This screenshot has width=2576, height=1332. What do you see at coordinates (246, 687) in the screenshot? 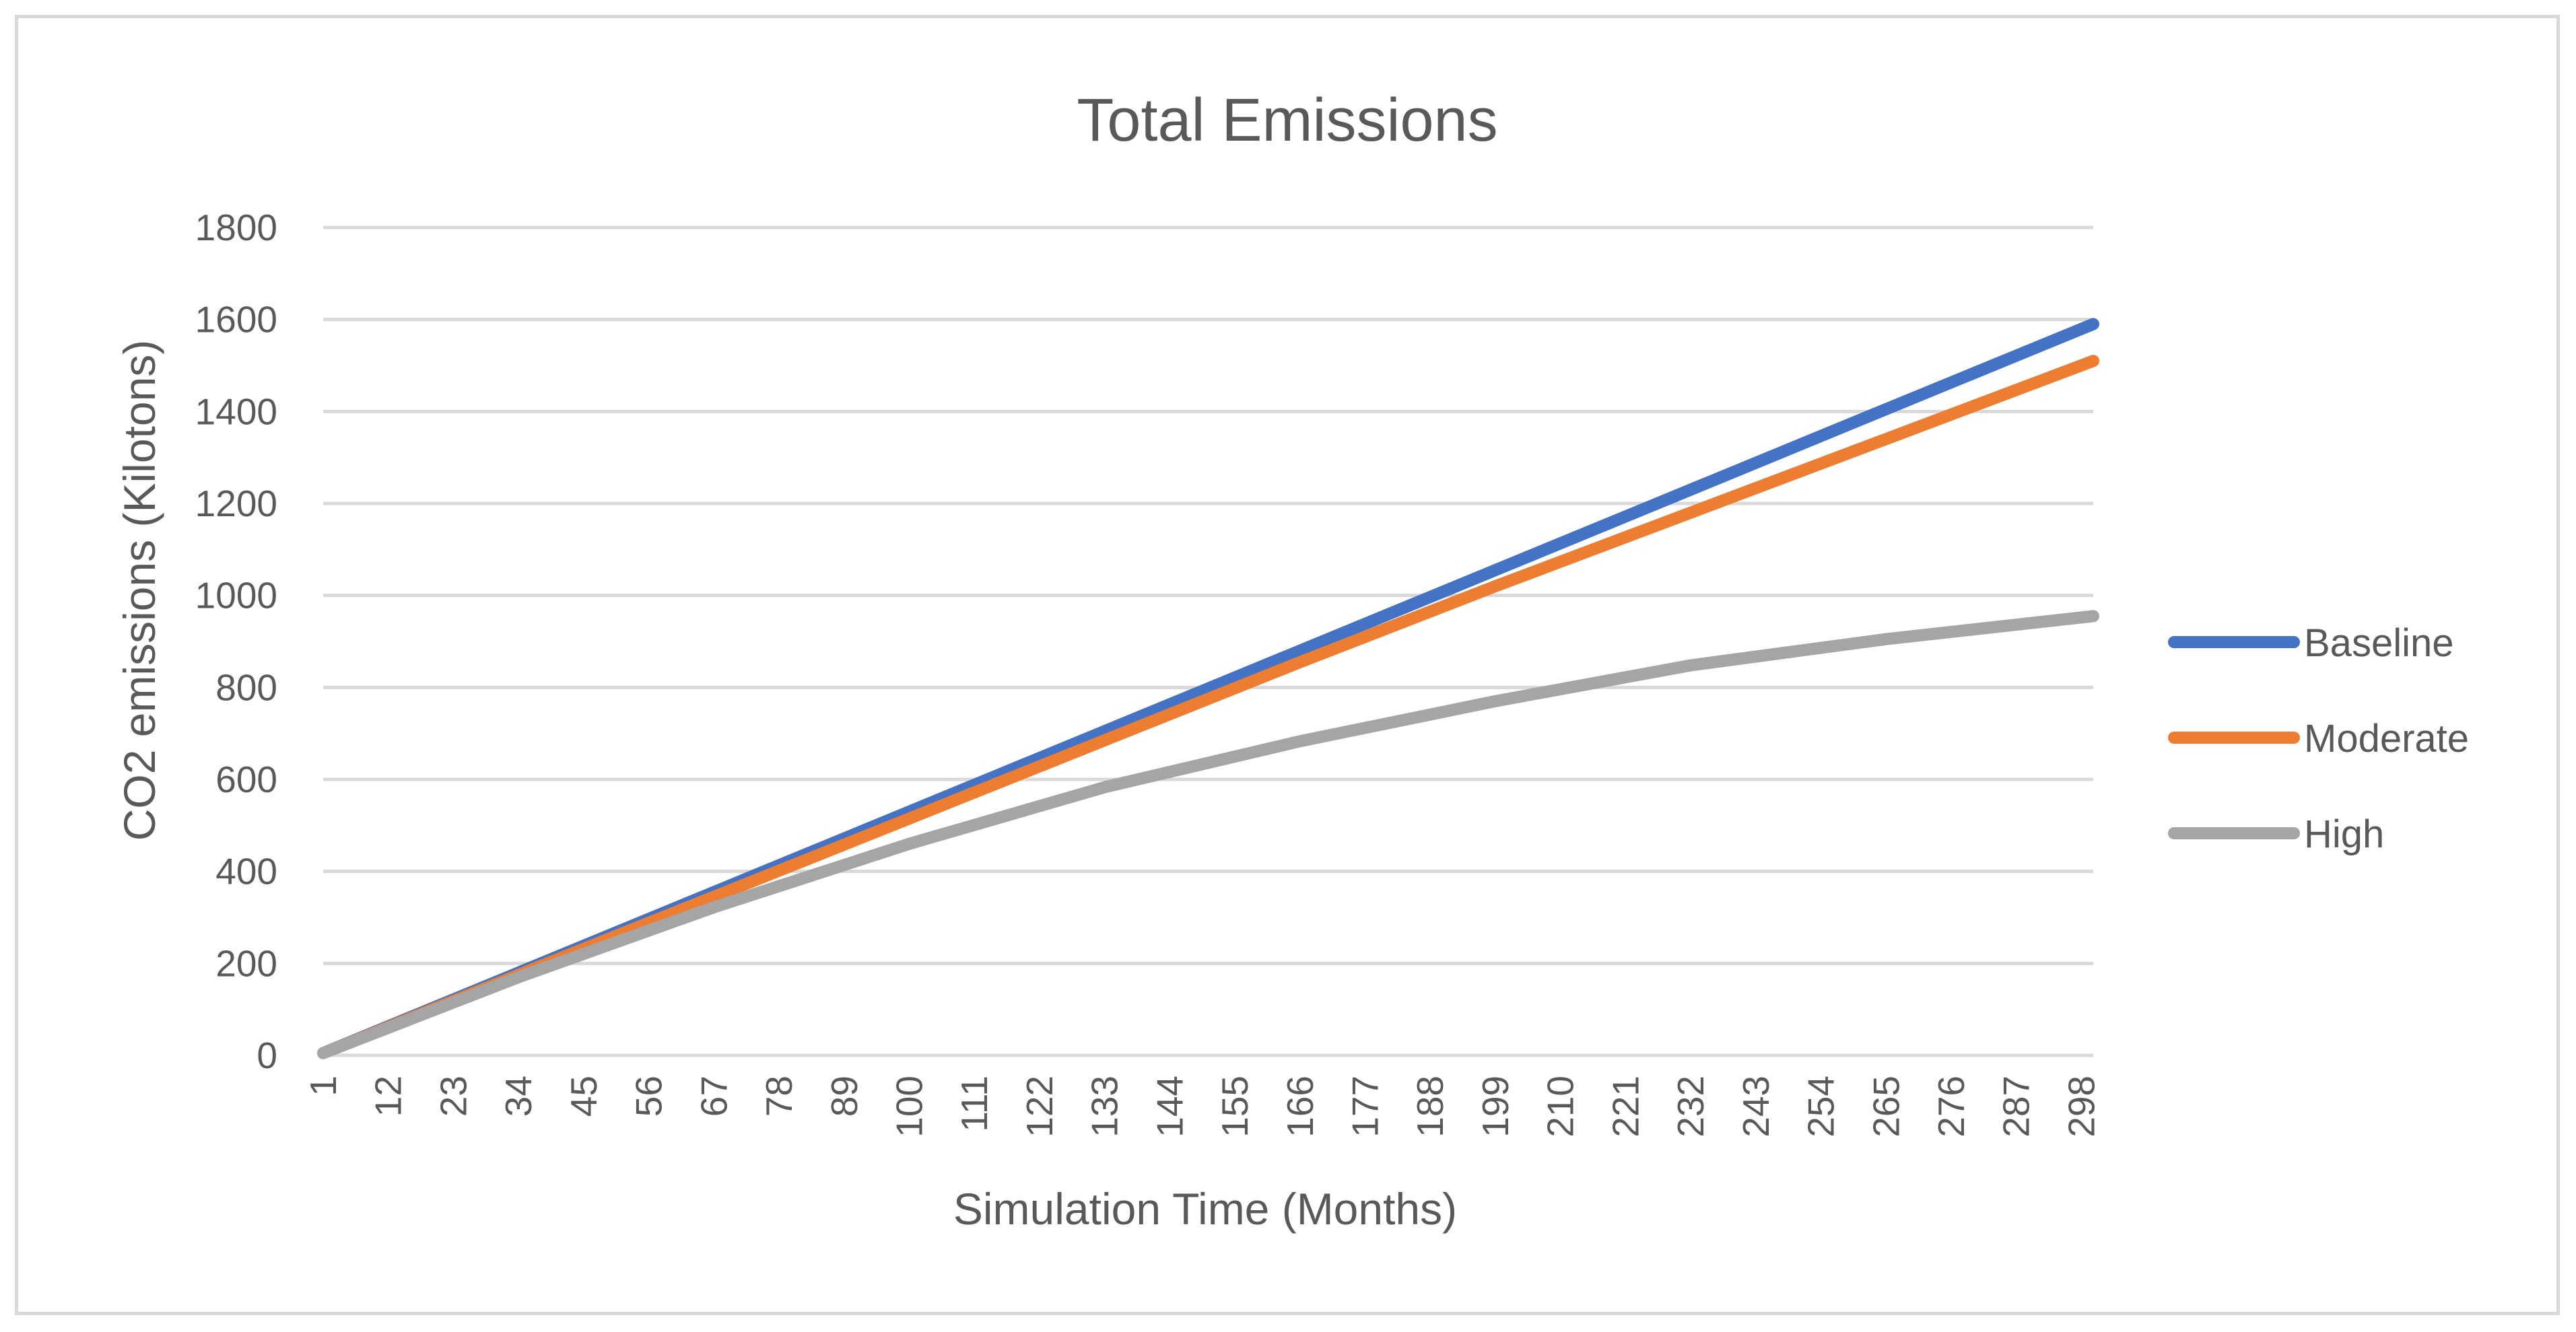
I see `y-tick-label: 800` at bounding box center [246, 687].